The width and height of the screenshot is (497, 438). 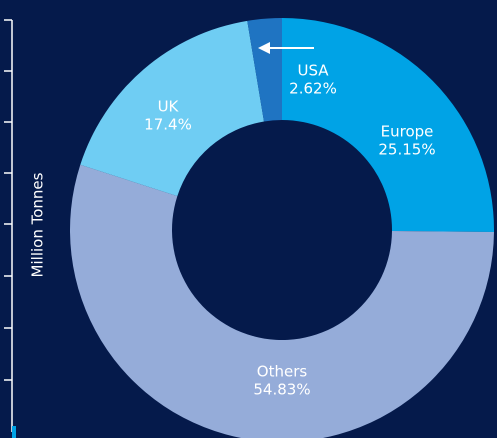 I want to click on segment-value-label: 25.15%, so click(x=406, y=150).